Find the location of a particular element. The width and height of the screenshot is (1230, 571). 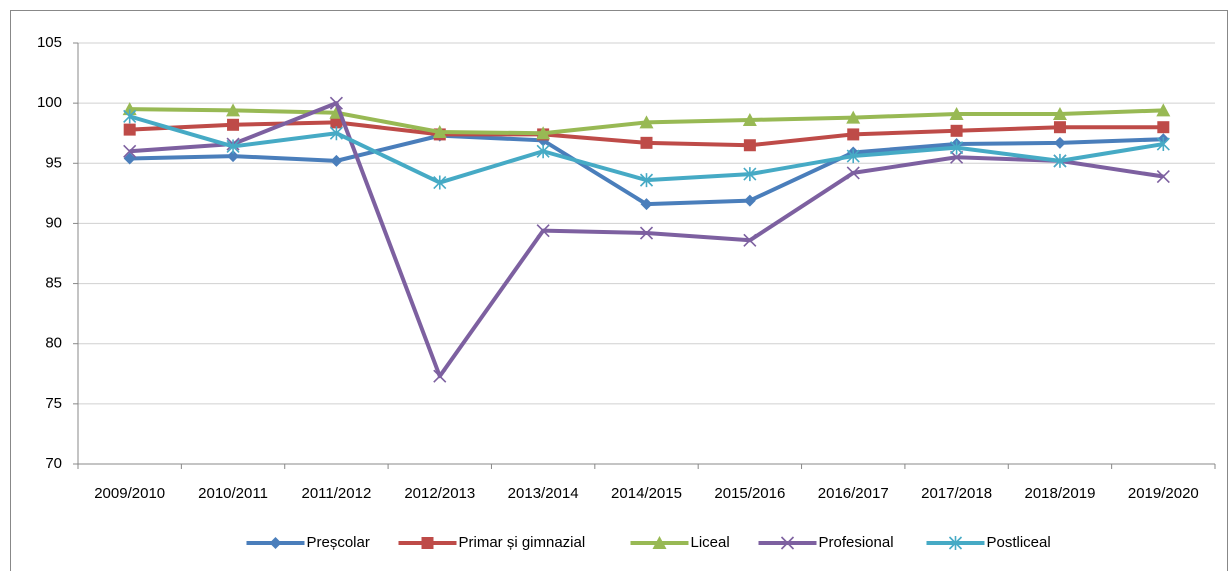

x-tick-label: 2009/2010 is located at coordinates (129, 493).